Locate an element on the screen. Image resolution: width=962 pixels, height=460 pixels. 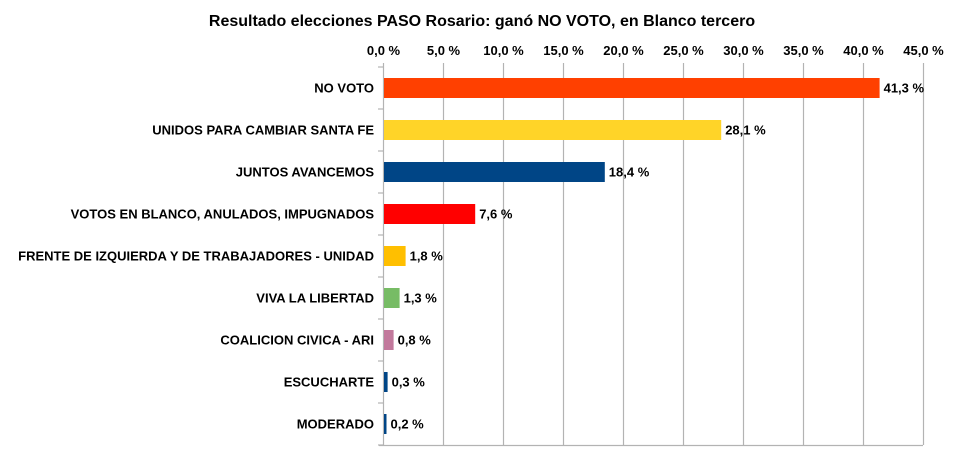
category-label: MODERADO is located at coordinates (335, 424).